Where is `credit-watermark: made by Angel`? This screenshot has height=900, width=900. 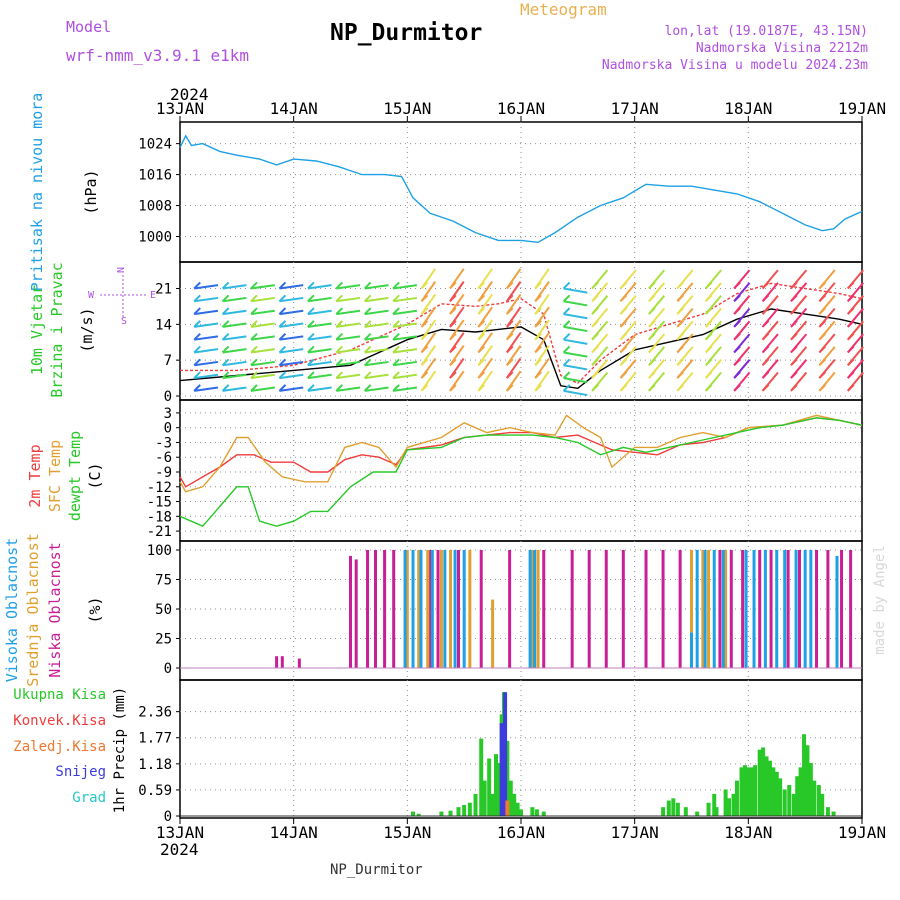
credit-watermark: made by Angel is located at coordinates (880, 600).